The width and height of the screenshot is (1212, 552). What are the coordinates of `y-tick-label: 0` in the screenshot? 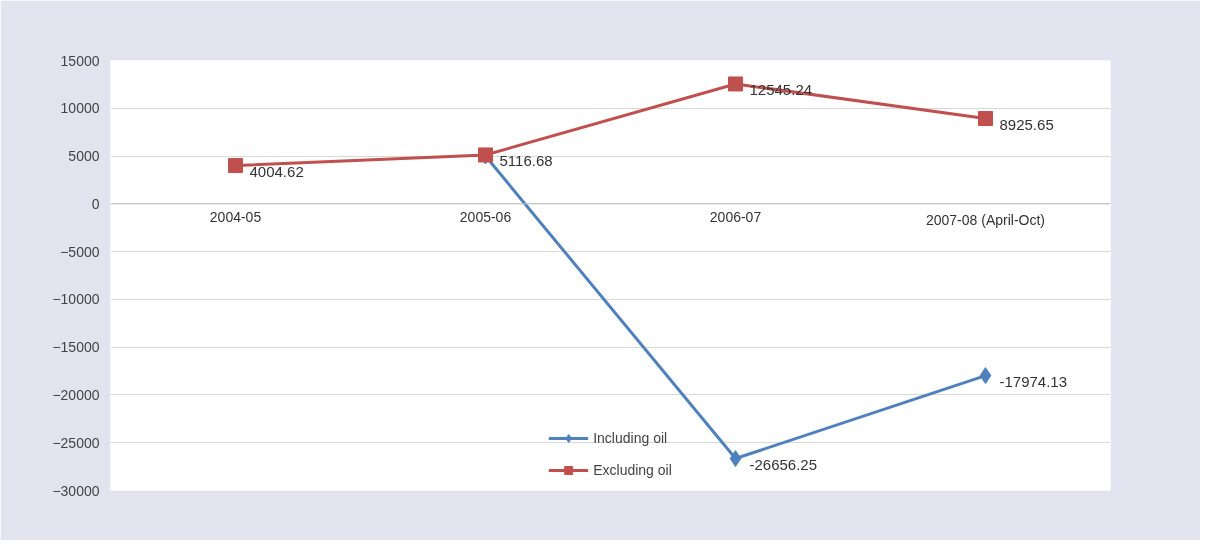 It's located at (95, 203).